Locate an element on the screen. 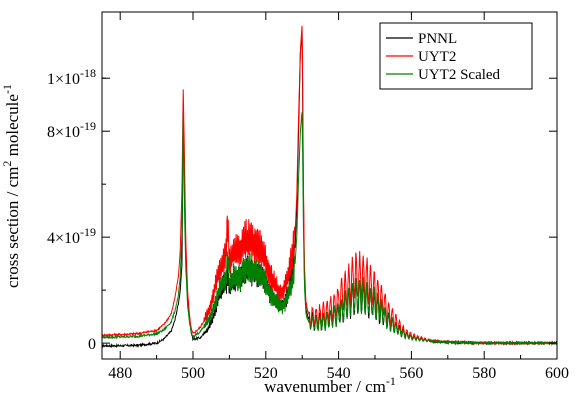  x-tick-label: 600 is located at coordinates (557, 373).